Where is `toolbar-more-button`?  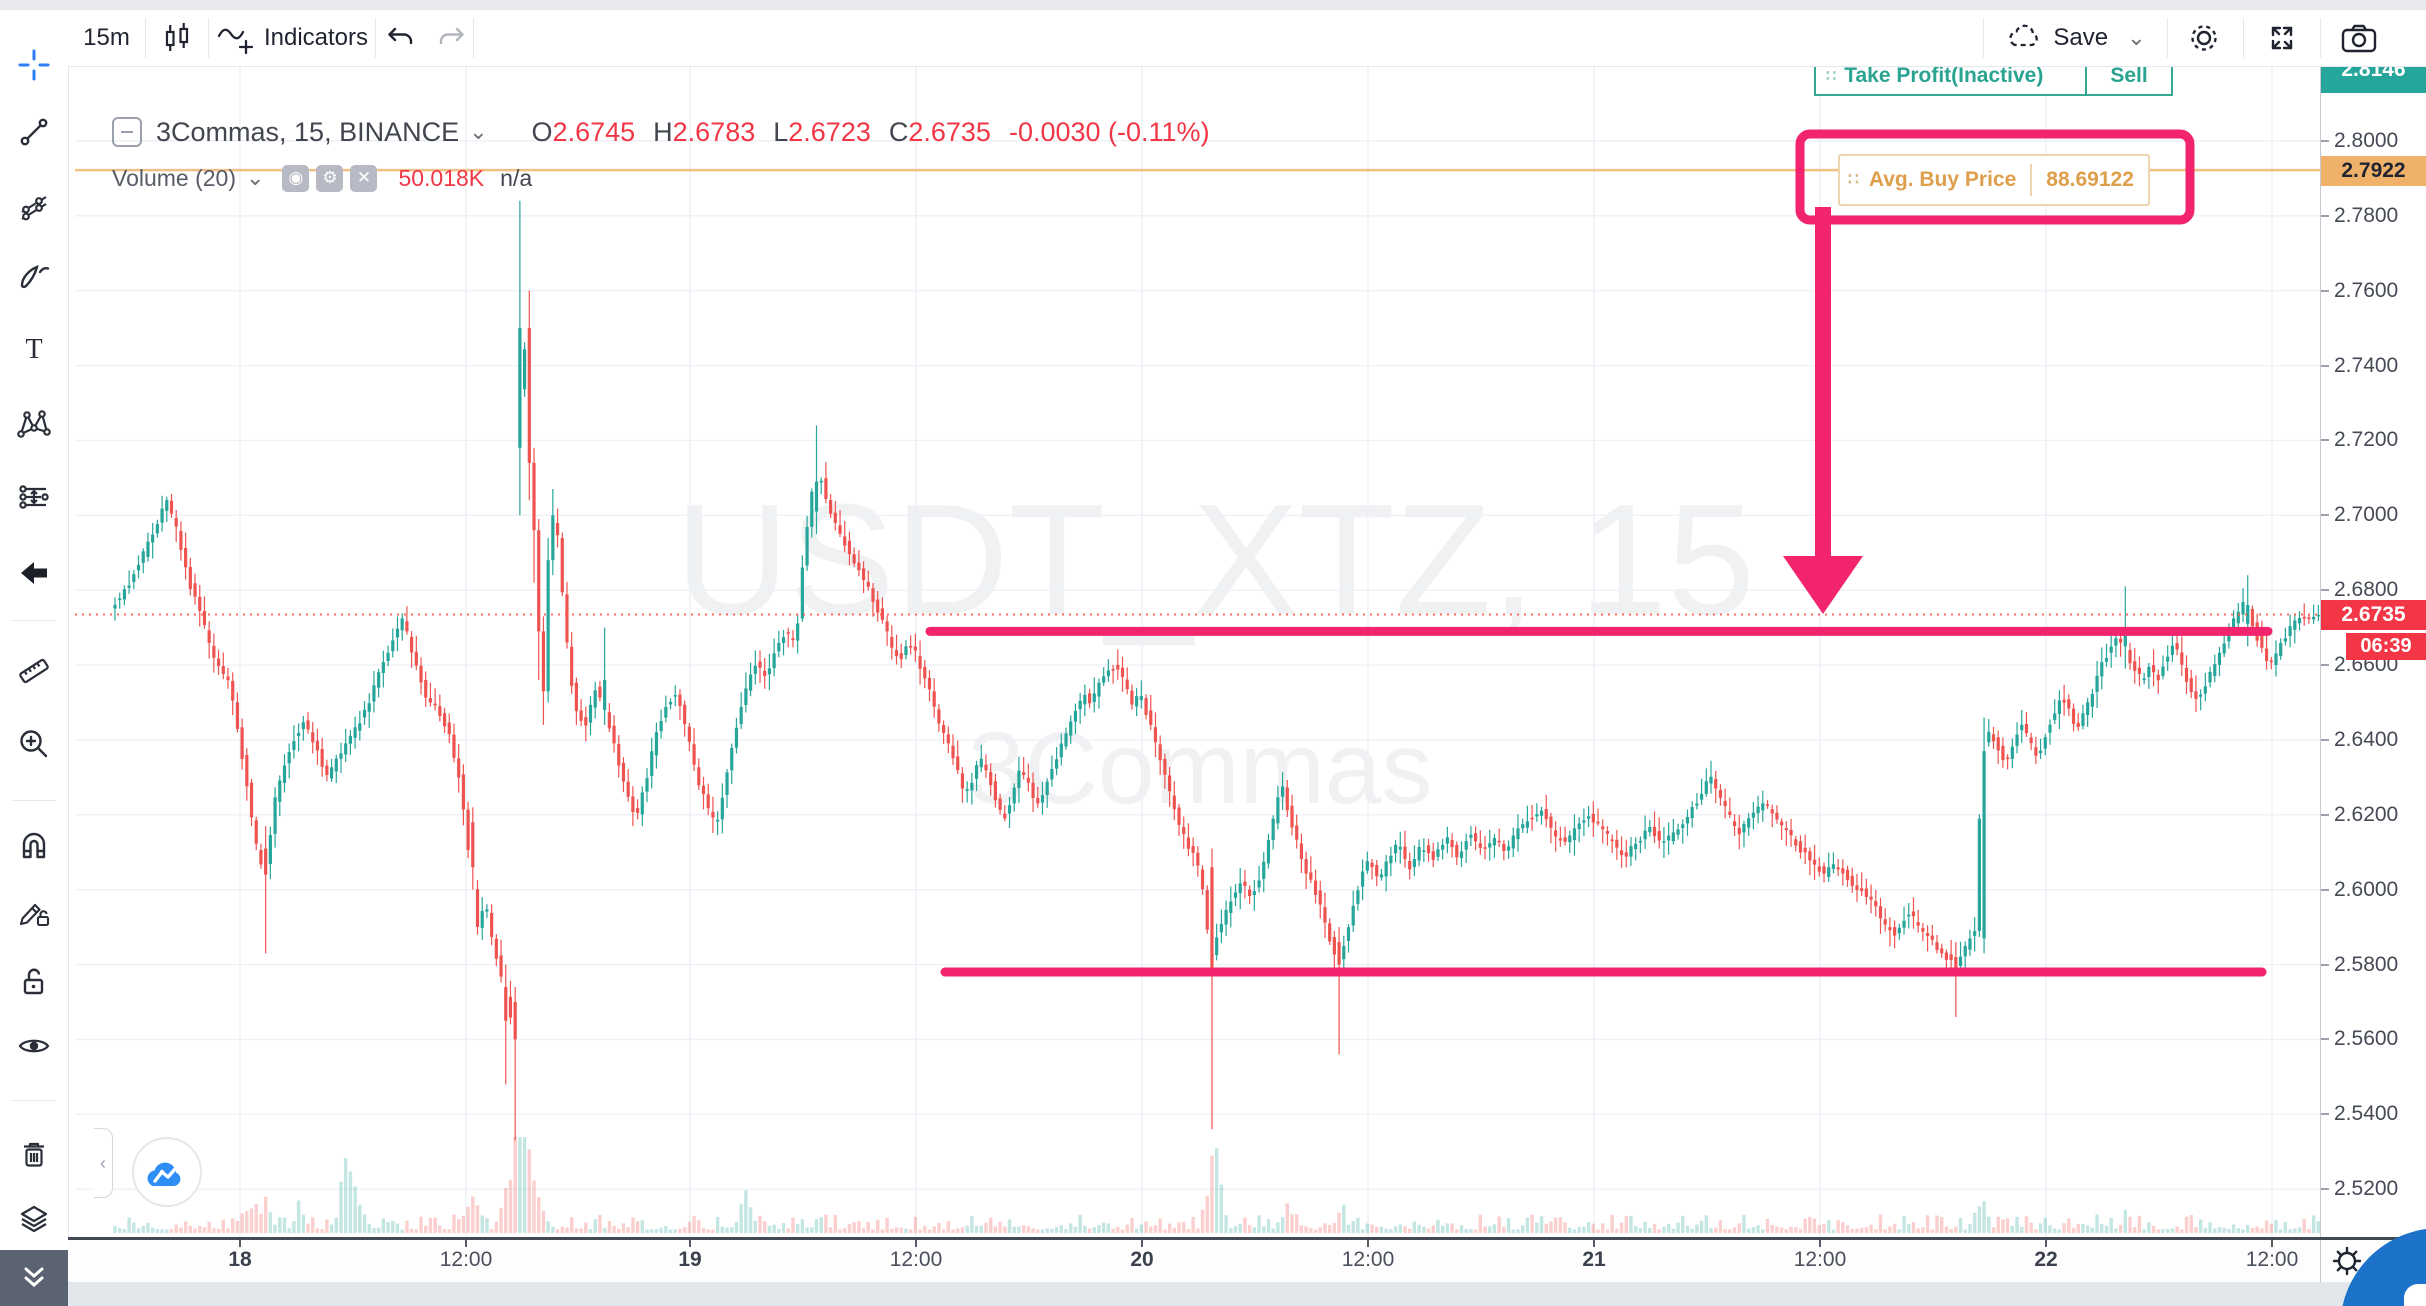
toolbar-more-button is located at coordinates (34, 1278).